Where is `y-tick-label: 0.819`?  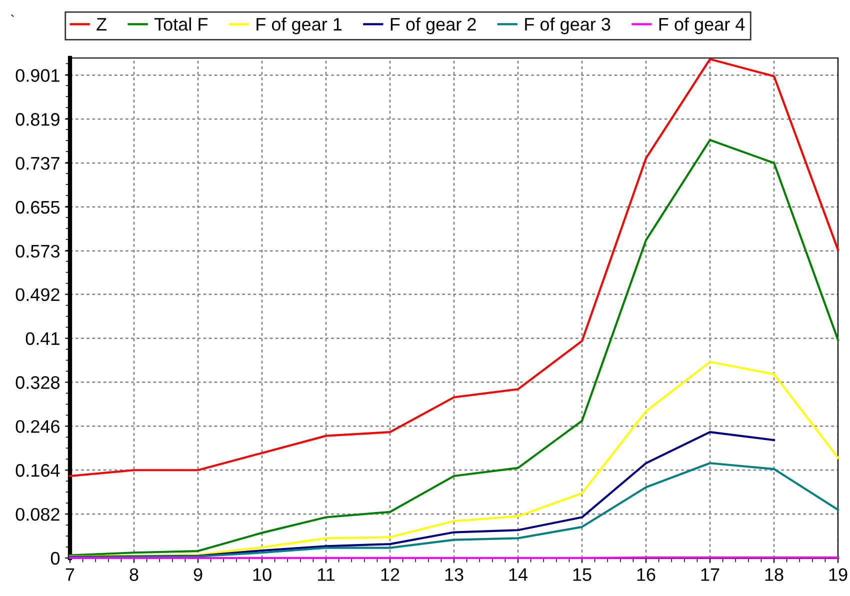 y-tick-label: 0.819 is located at coordinates (38, 119).